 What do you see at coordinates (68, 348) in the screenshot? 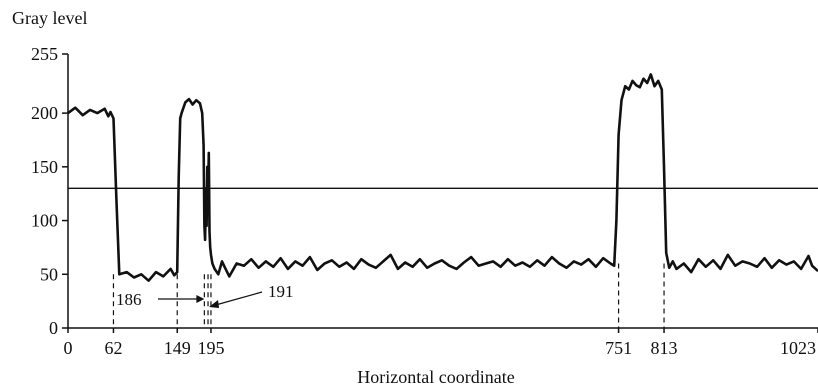
I see `x-tick-label: 0` at bounding box center [68, 348].